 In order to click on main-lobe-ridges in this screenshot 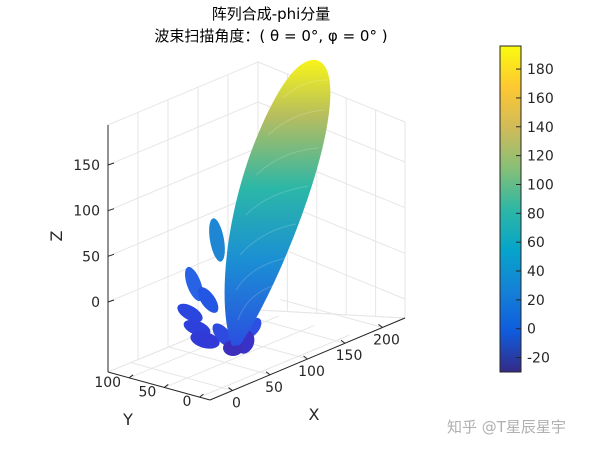, I will do `click(282, 200)`.